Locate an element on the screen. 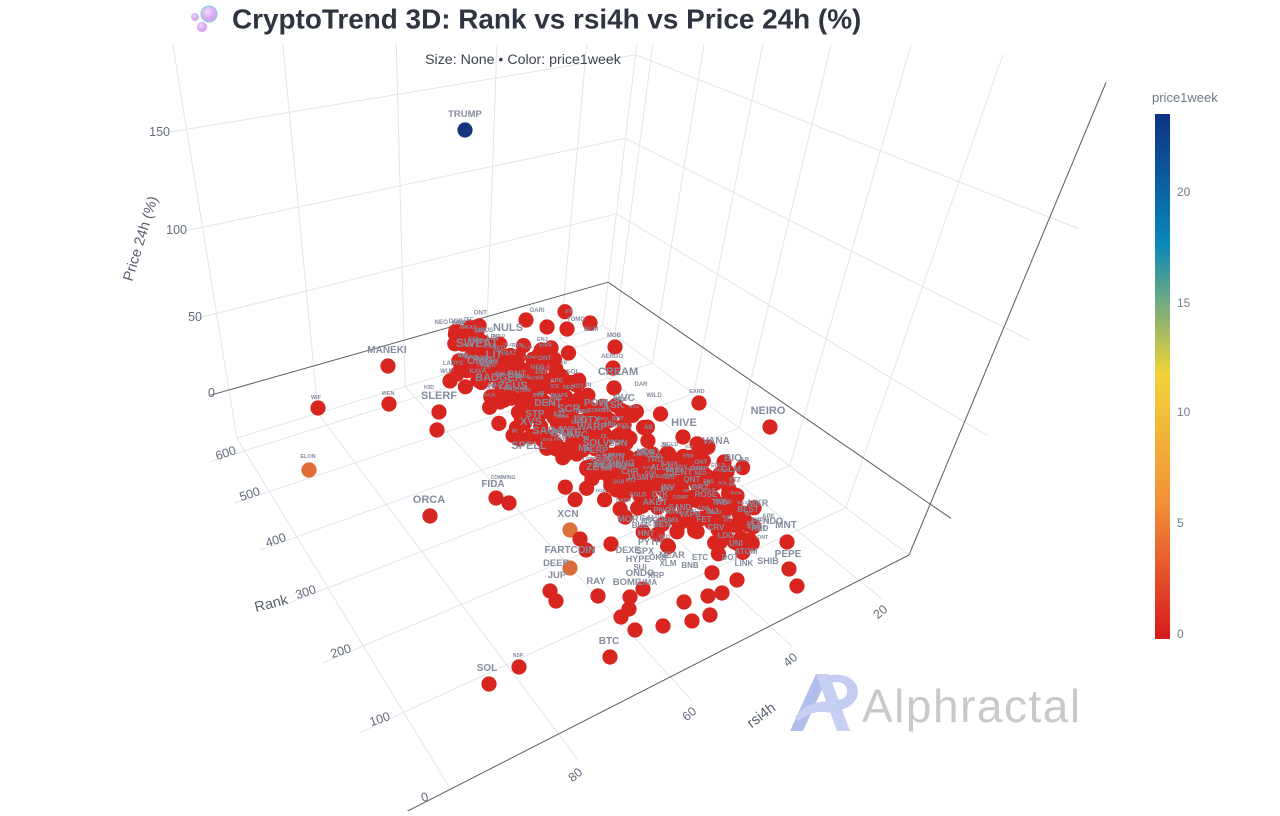 This screenshot has width=1280, height=816. svg-text: ISLM is located at coordinates (591, 330).